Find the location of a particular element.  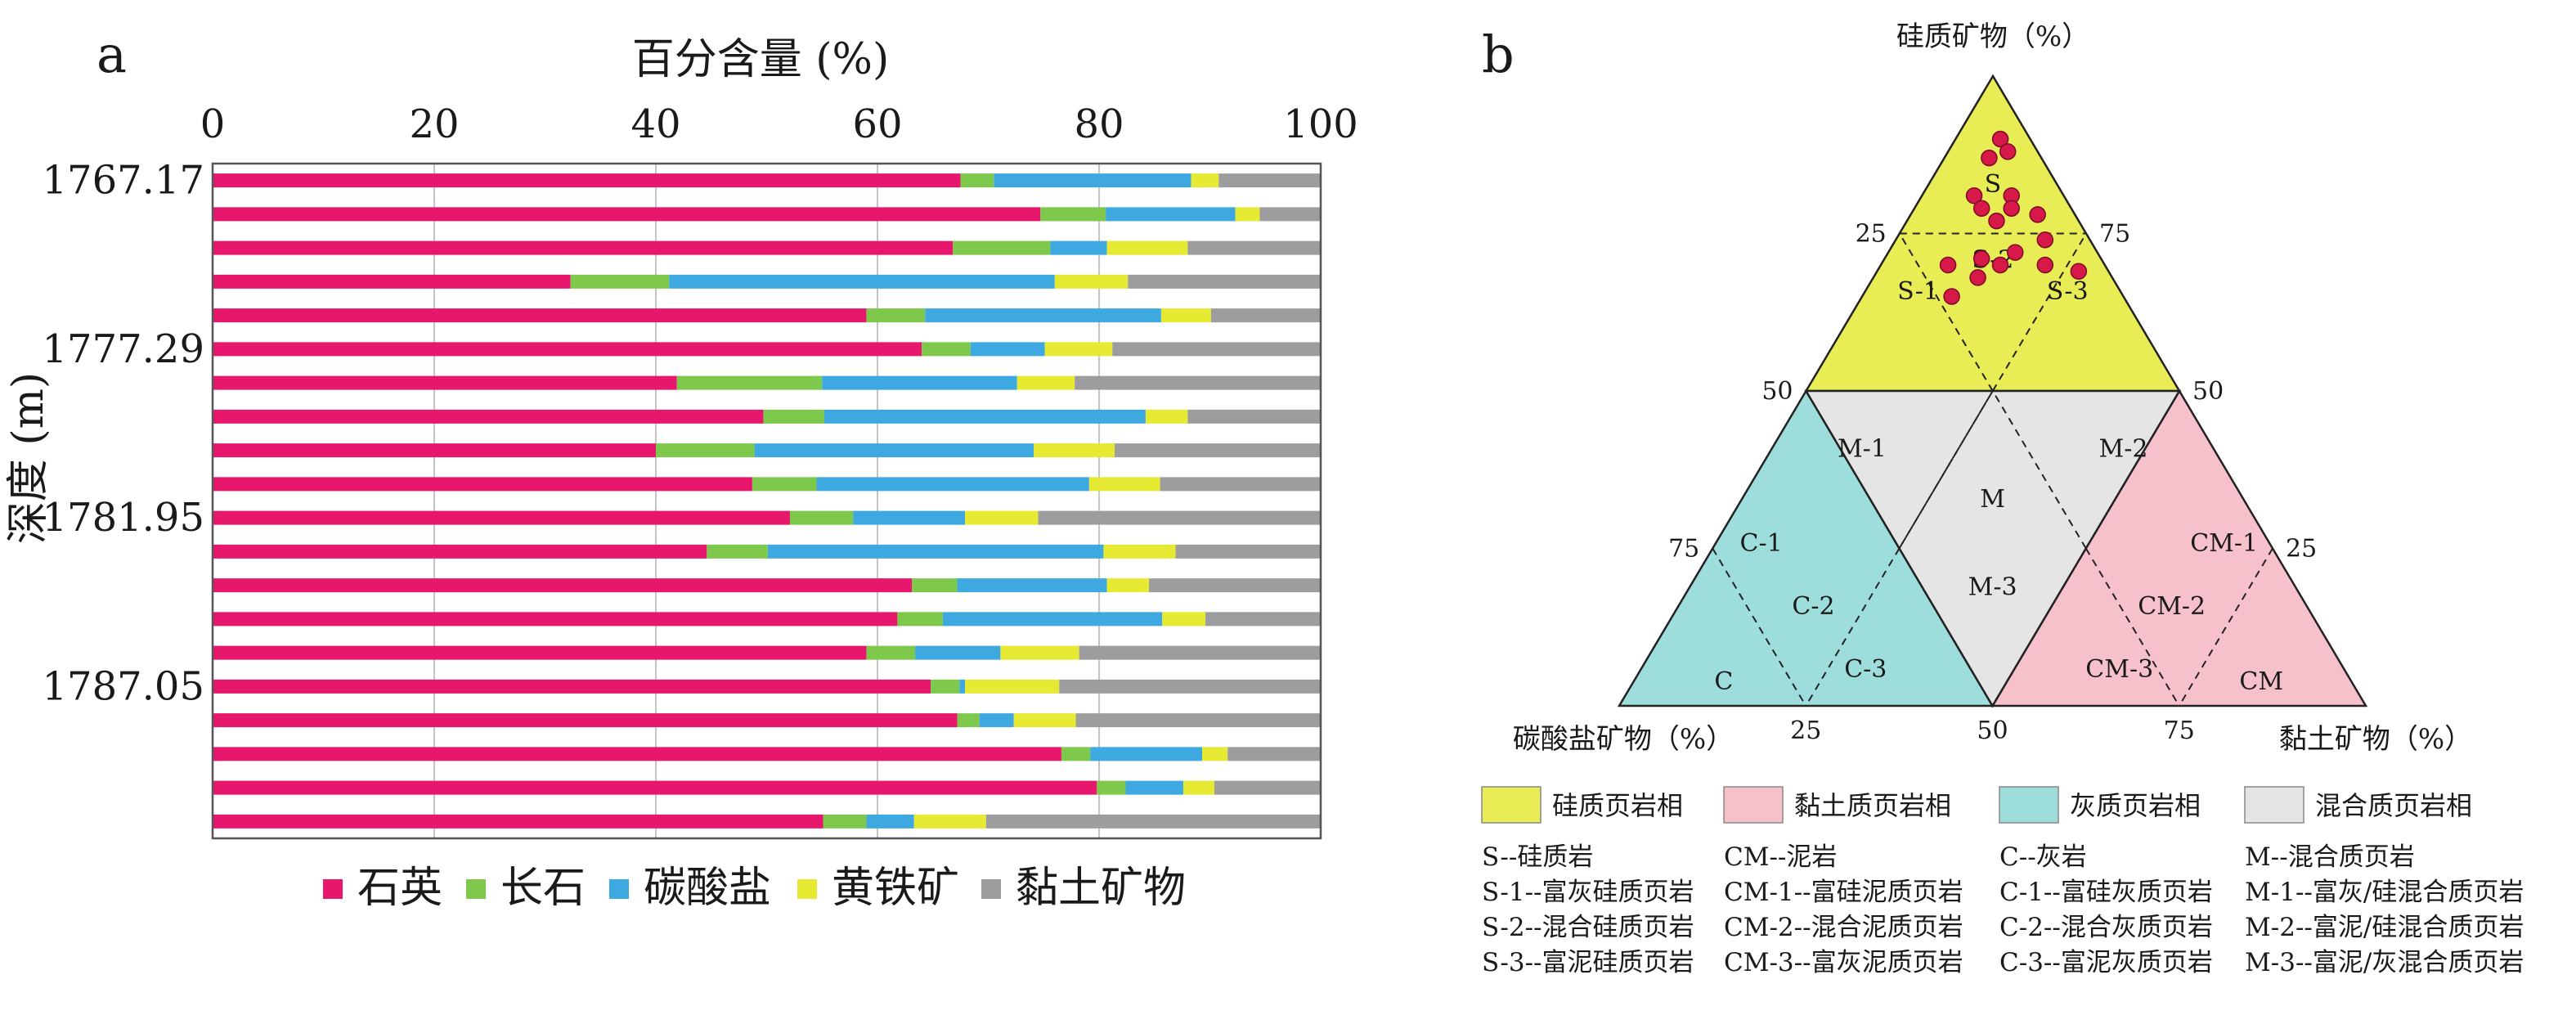

field-label: CM-3 is located at coordinates (2119, 669).